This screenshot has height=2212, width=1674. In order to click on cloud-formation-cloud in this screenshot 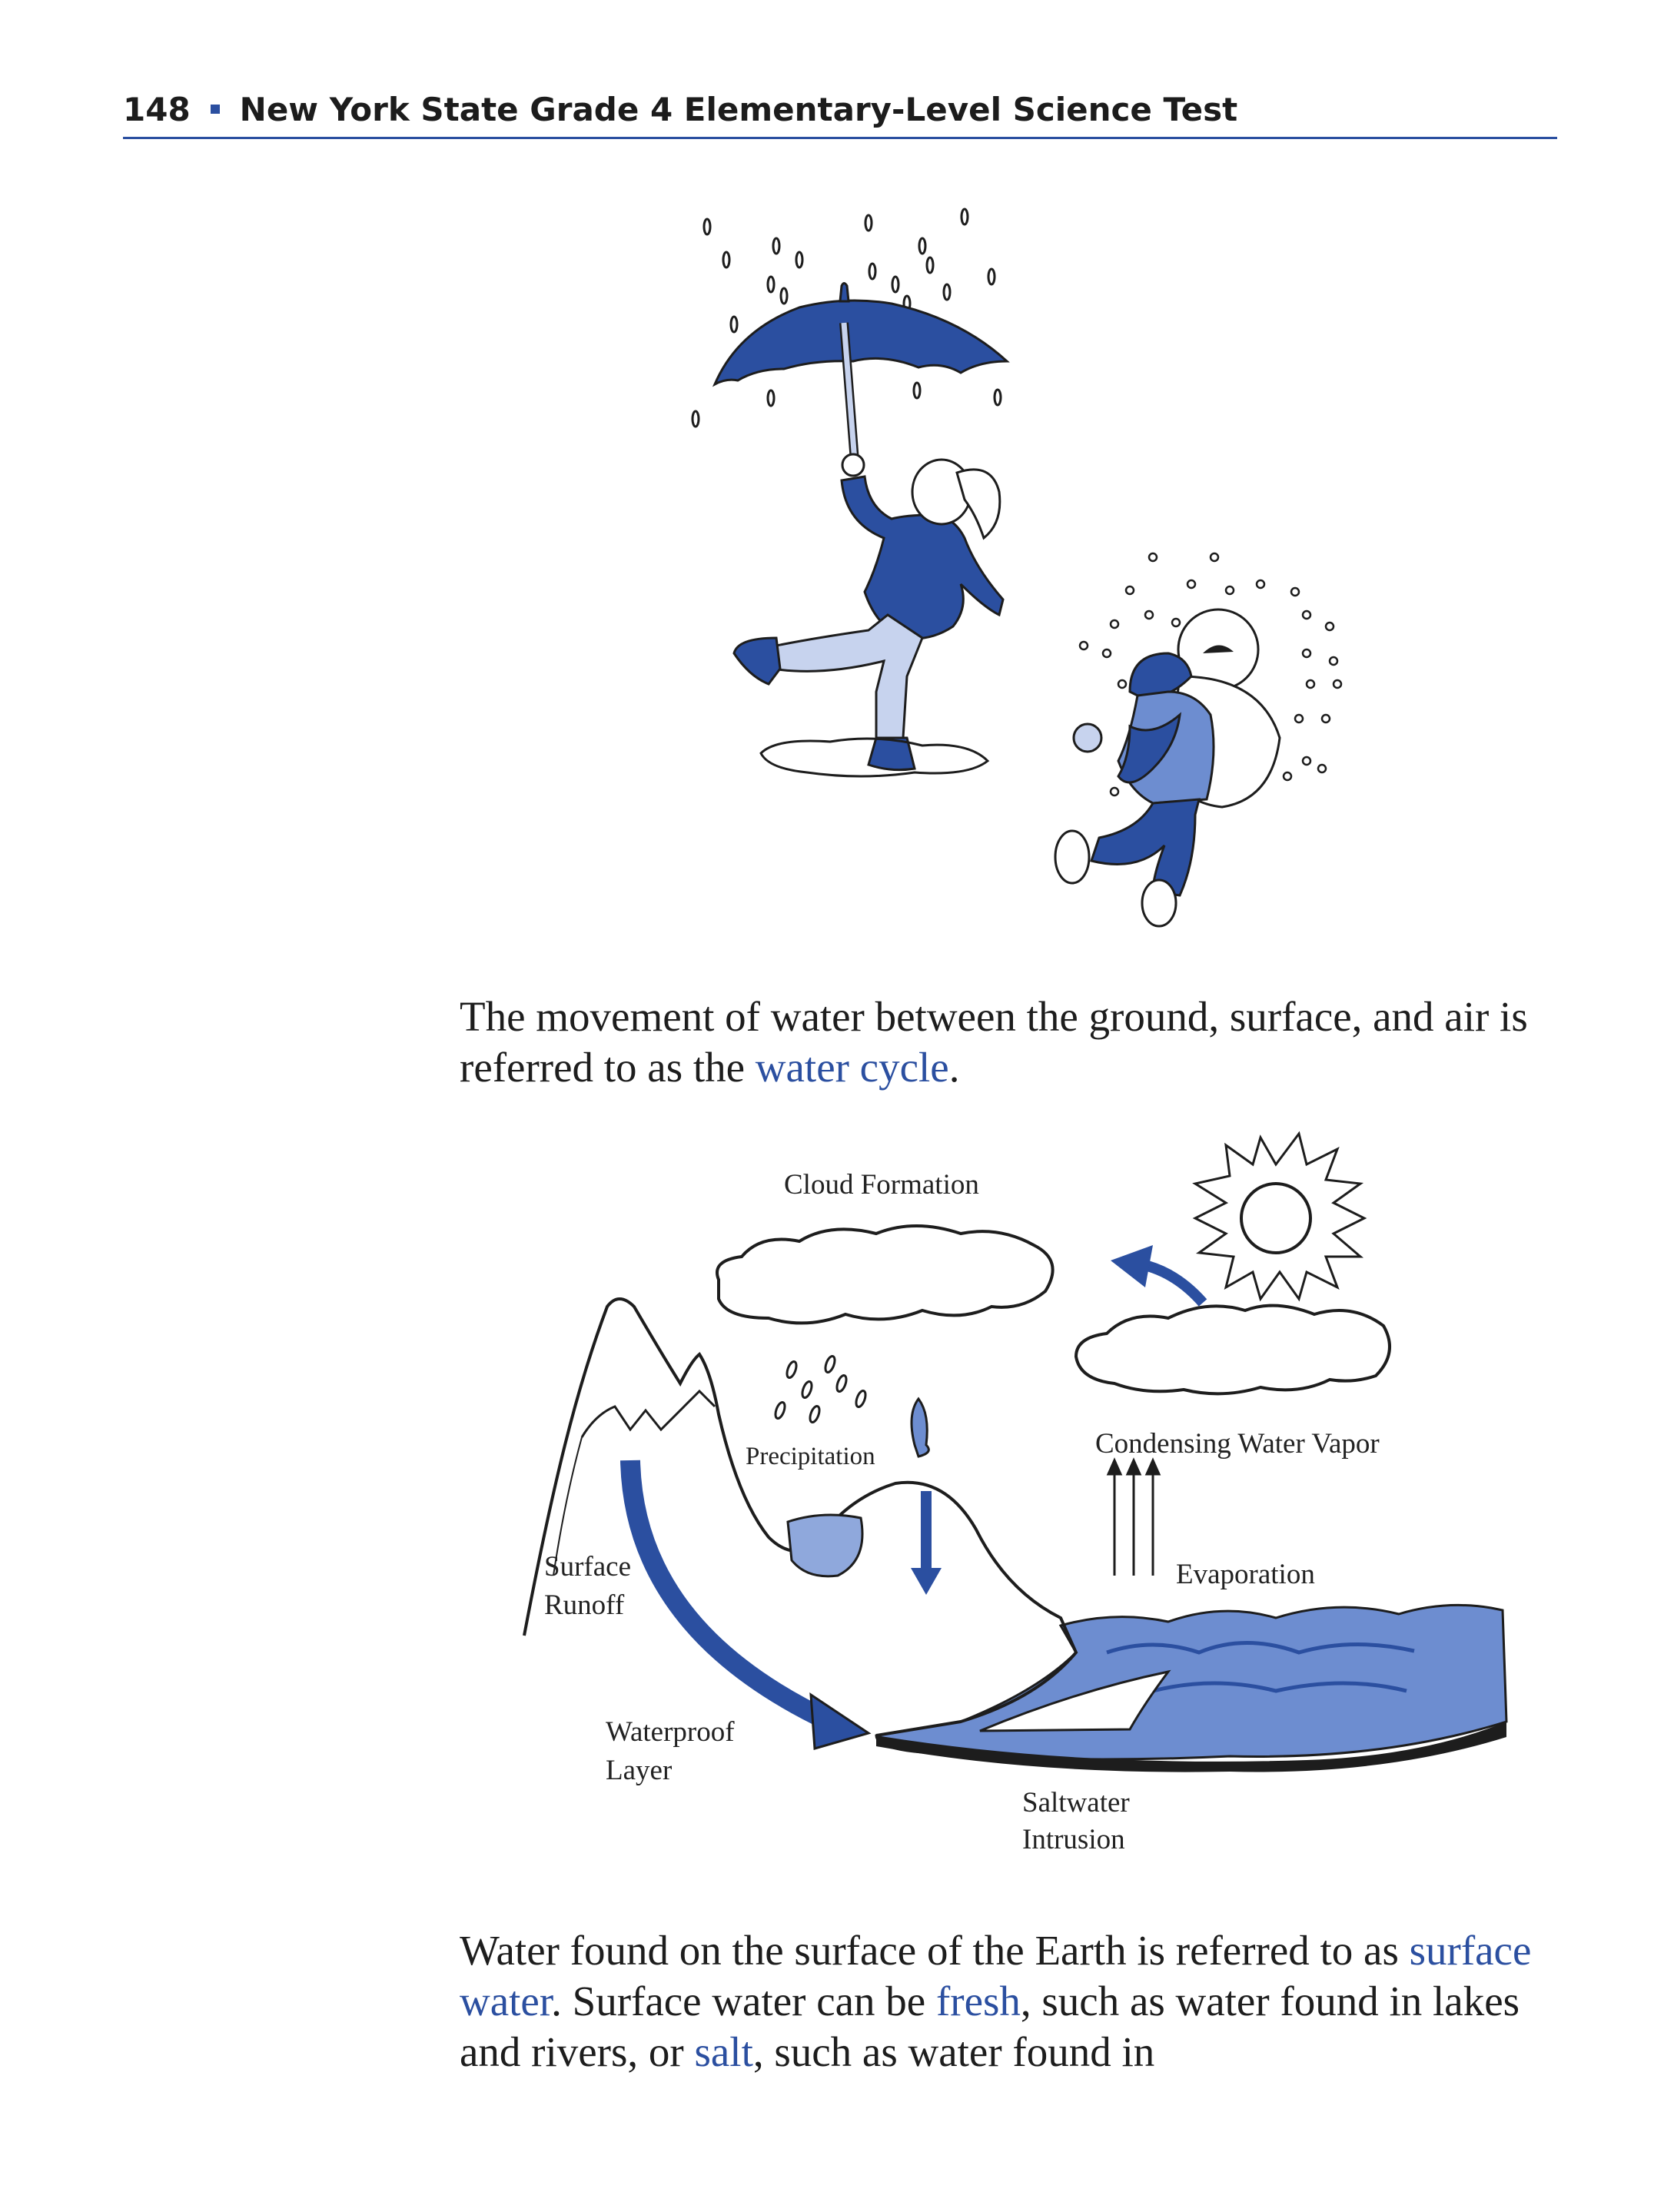, I will do `click(885, 1274)`.